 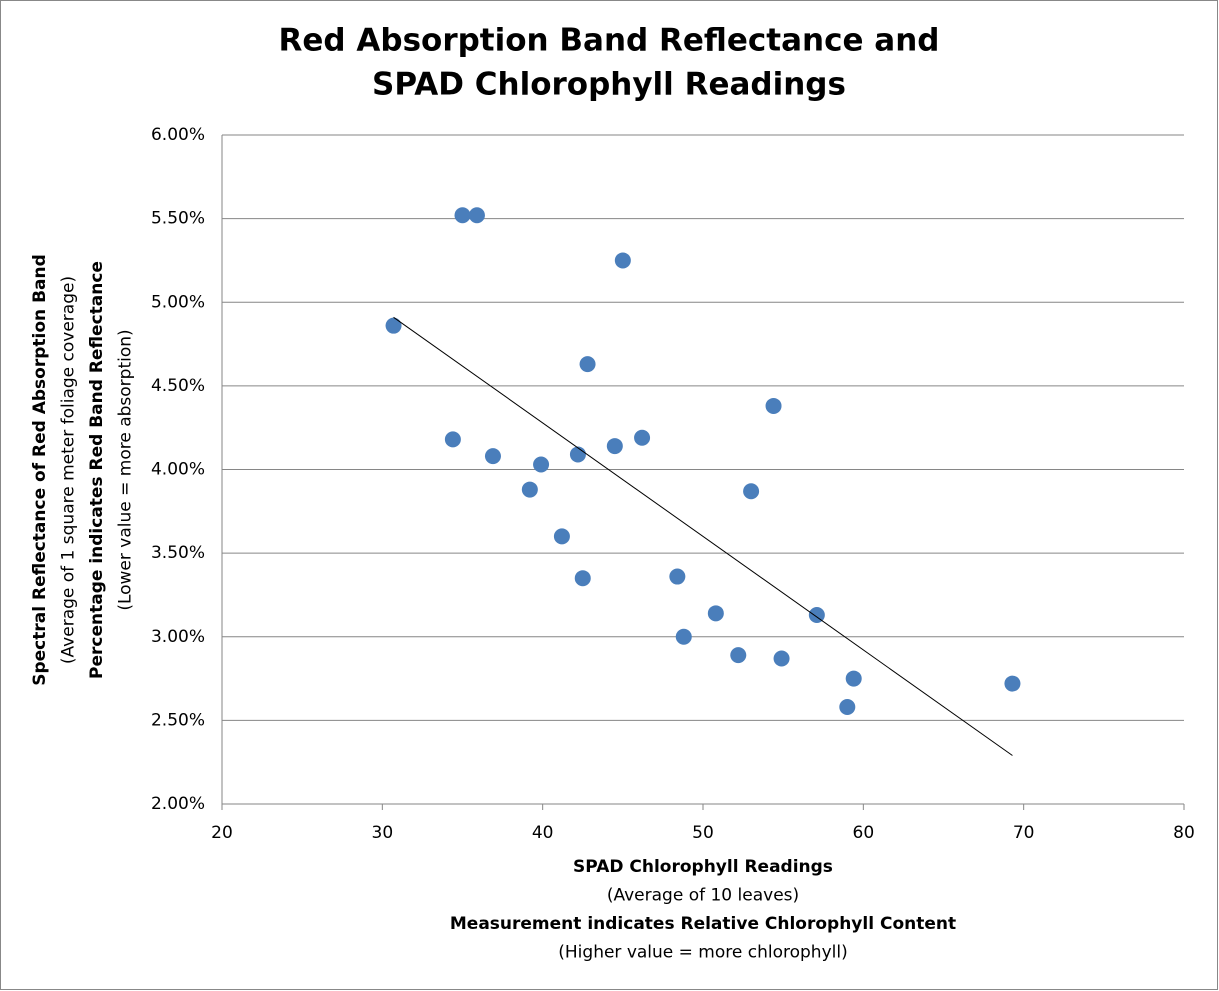 I want to click on y-tick-label: 3.50%, so click(x=178, y=553).